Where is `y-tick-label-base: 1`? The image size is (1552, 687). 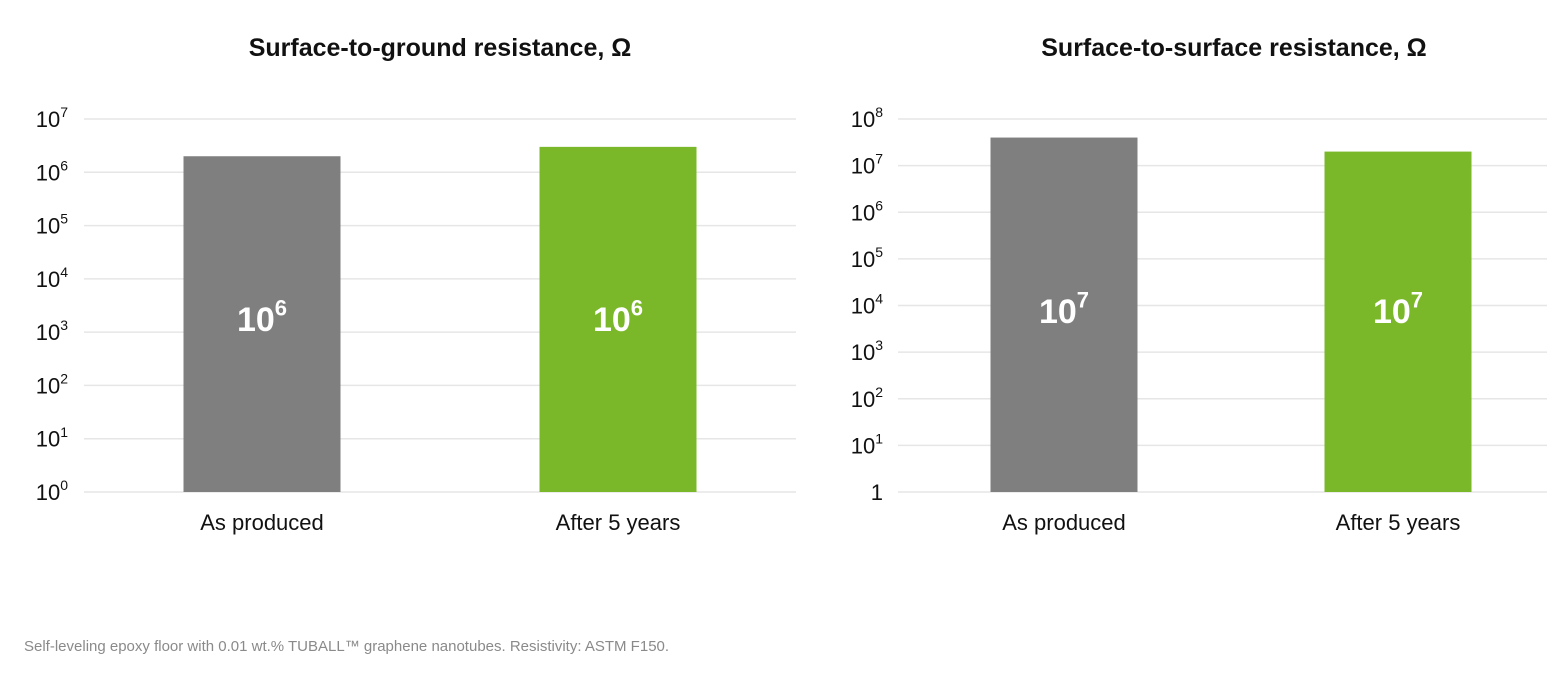 y-tick-label-base: 1 is located at coordinates (877, 492).